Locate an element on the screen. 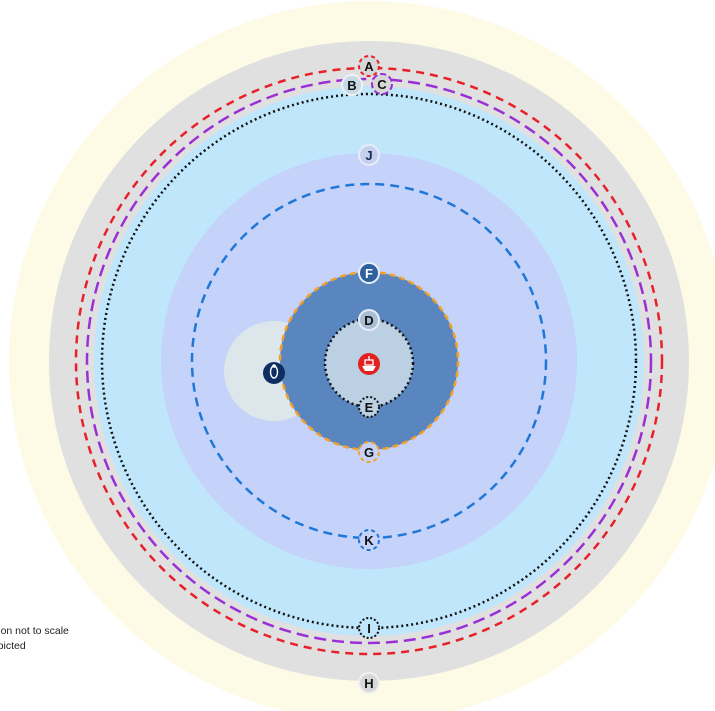 This screenshot has height=711, width=715. label-k: K is located at coordinates (369, 540).